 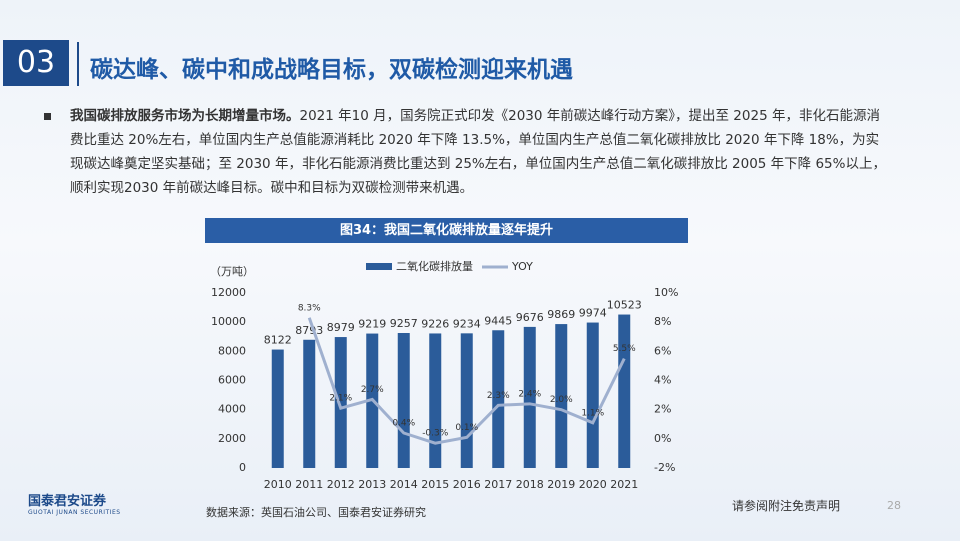 I want to click on logo-name: 国泰君安证券, so click(x=67, y=501).